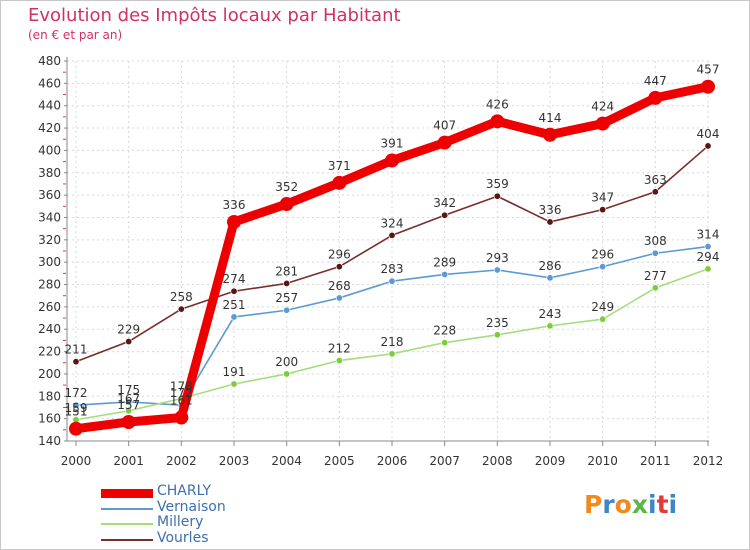  I want to click on chart-subtitle: (en € et par an), so click(75, 35).